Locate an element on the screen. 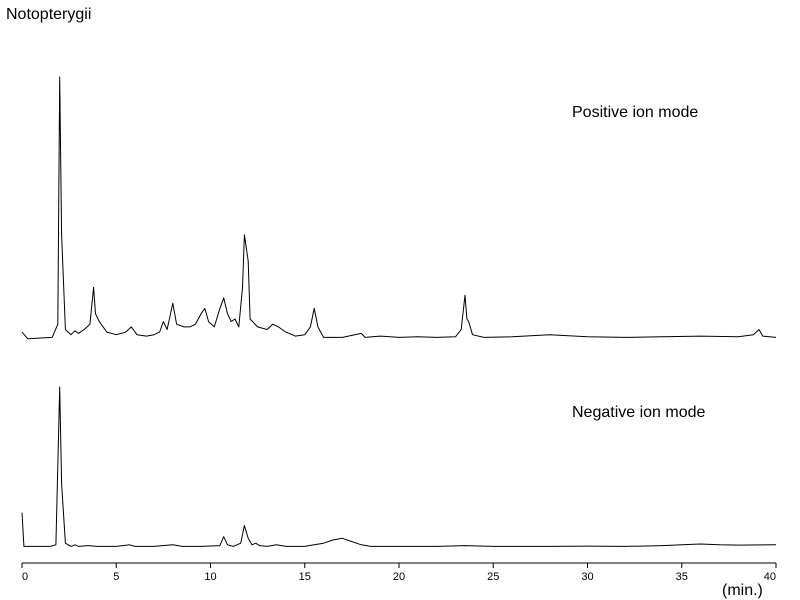 Image resolution: width=800 pixels, height=600 pixels. x-tick-label-35: 35 is located at coordinates (682, 577).